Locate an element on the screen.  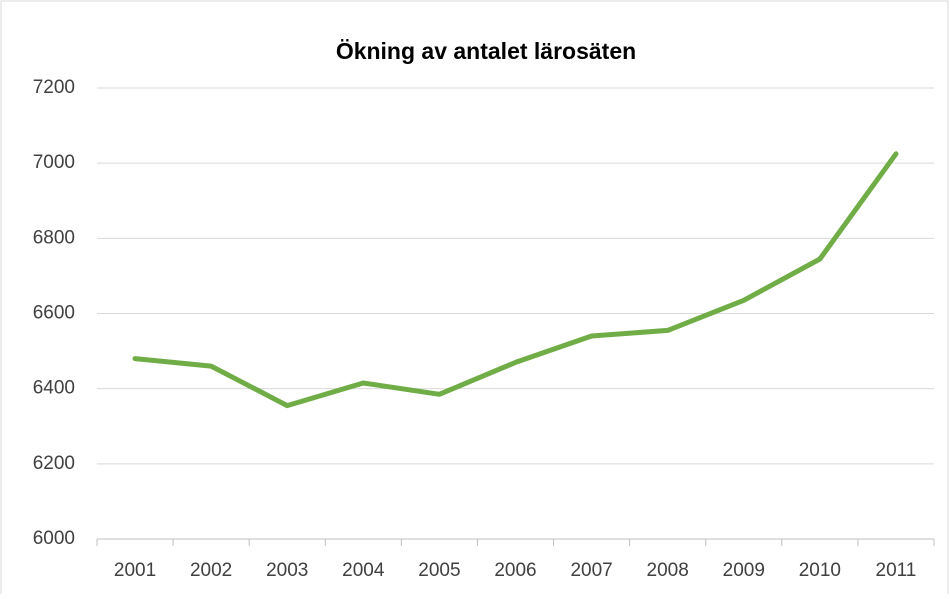
x-tick-label: 2010 is located at coordinates (820, 570).